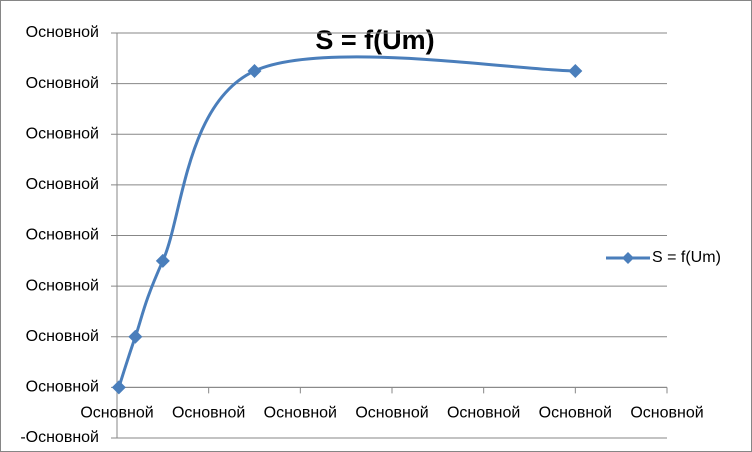  Describe the element at coordinates (686, 257) in the screenshot. I see `legend-label: S = f(Um)` at that location.